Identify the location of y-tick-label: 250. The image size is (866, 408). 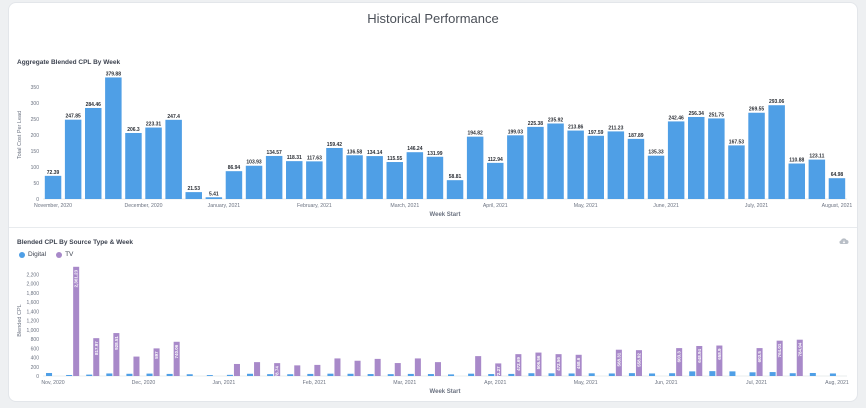
(35, 120).